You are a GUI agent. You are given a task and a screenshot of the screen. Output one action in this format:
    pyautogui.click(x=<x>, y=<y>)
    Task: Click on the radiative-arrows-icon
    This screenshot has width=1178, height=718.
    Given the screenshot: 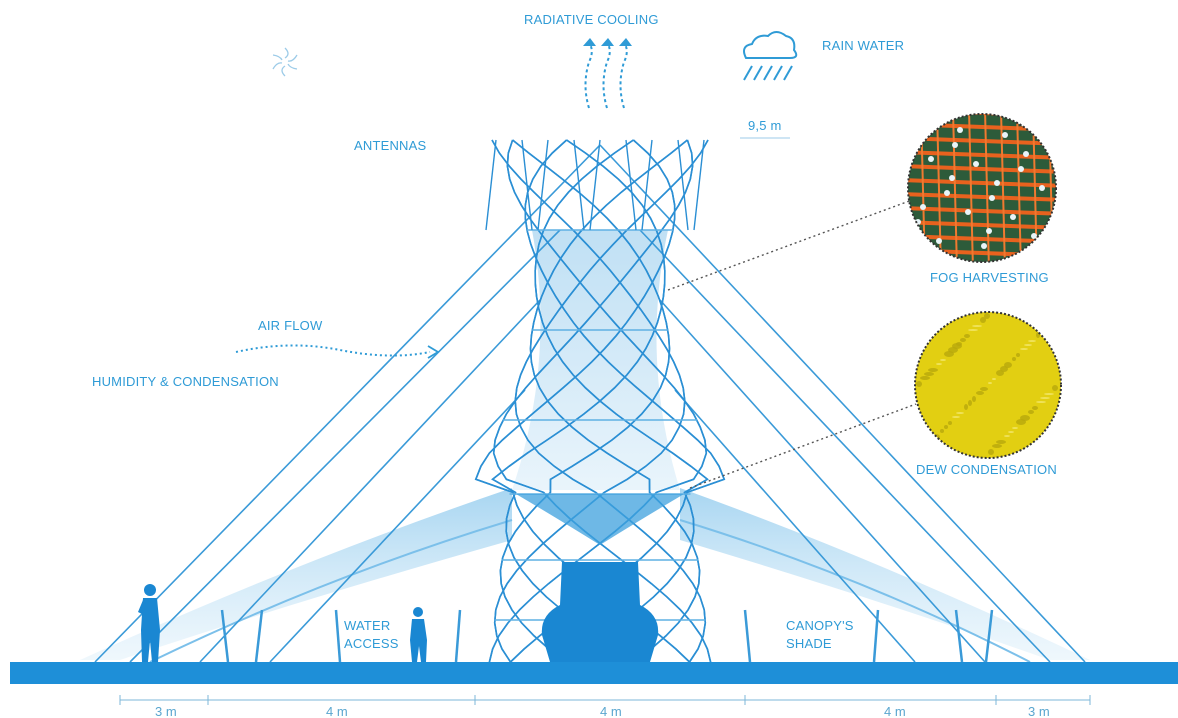 What is the action you would take?
    pyautogui.click(x=606, y=76)
    